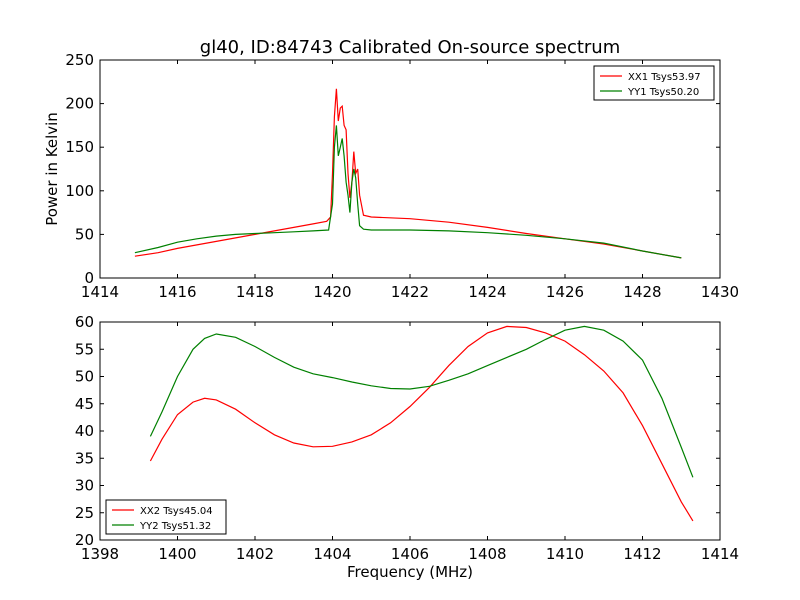 This screenshot has width=800, height=600. I want to click on legend-label: YY2 Tsys51.32, so click(175, 526).